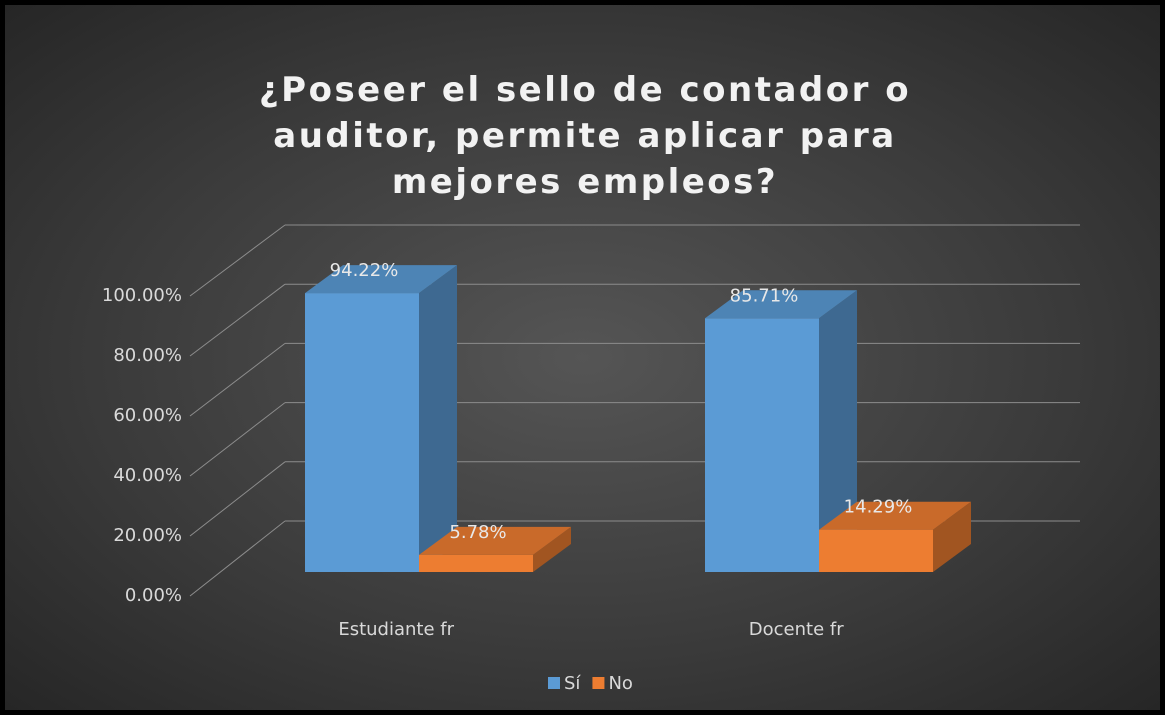  I want to click on data-label: 14.29%, so click(878, 507).